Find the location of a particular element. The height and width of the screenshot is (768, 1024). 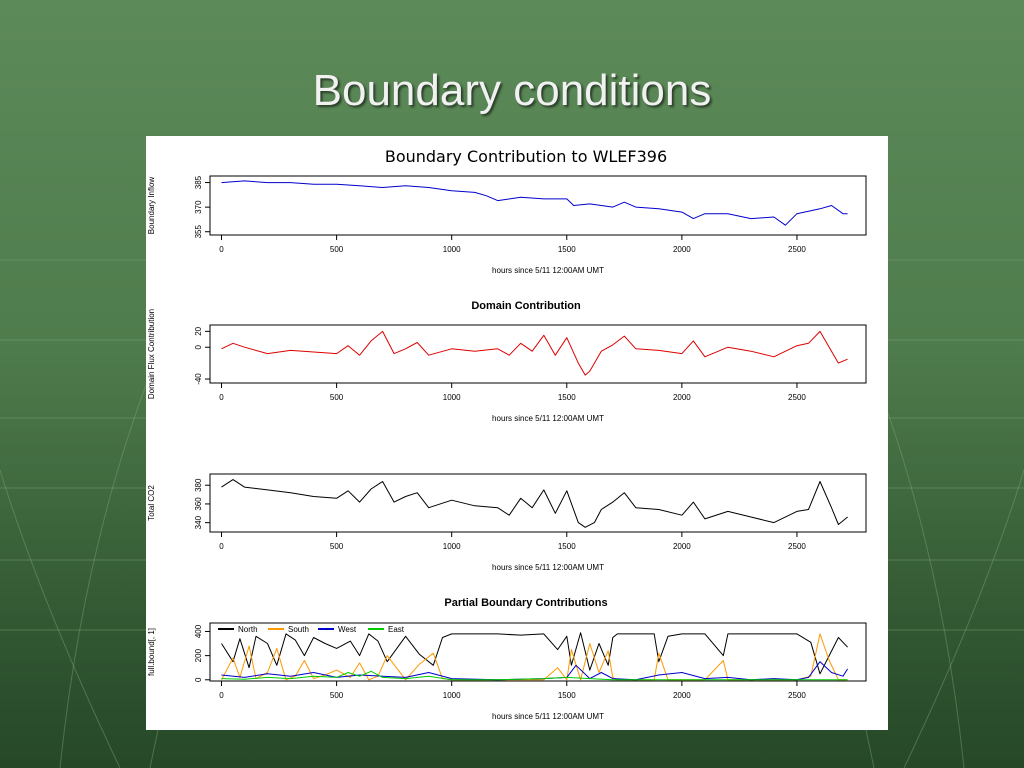

y-tick-label-1-370: 370 is located at coordinates (198, 207).